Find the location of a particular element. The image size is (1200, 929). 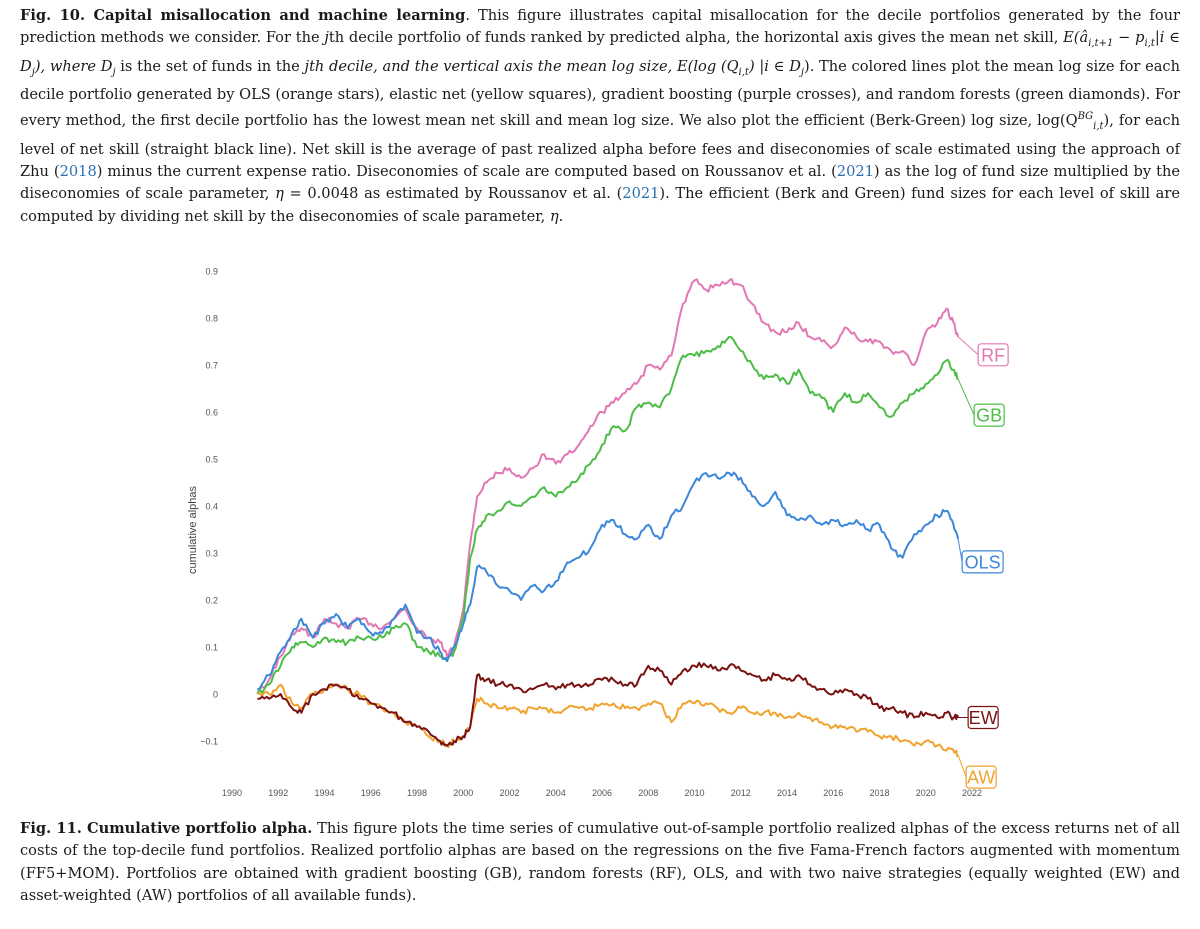

caption-fragment: i,t+1 is located at coordinates (1101, 44).